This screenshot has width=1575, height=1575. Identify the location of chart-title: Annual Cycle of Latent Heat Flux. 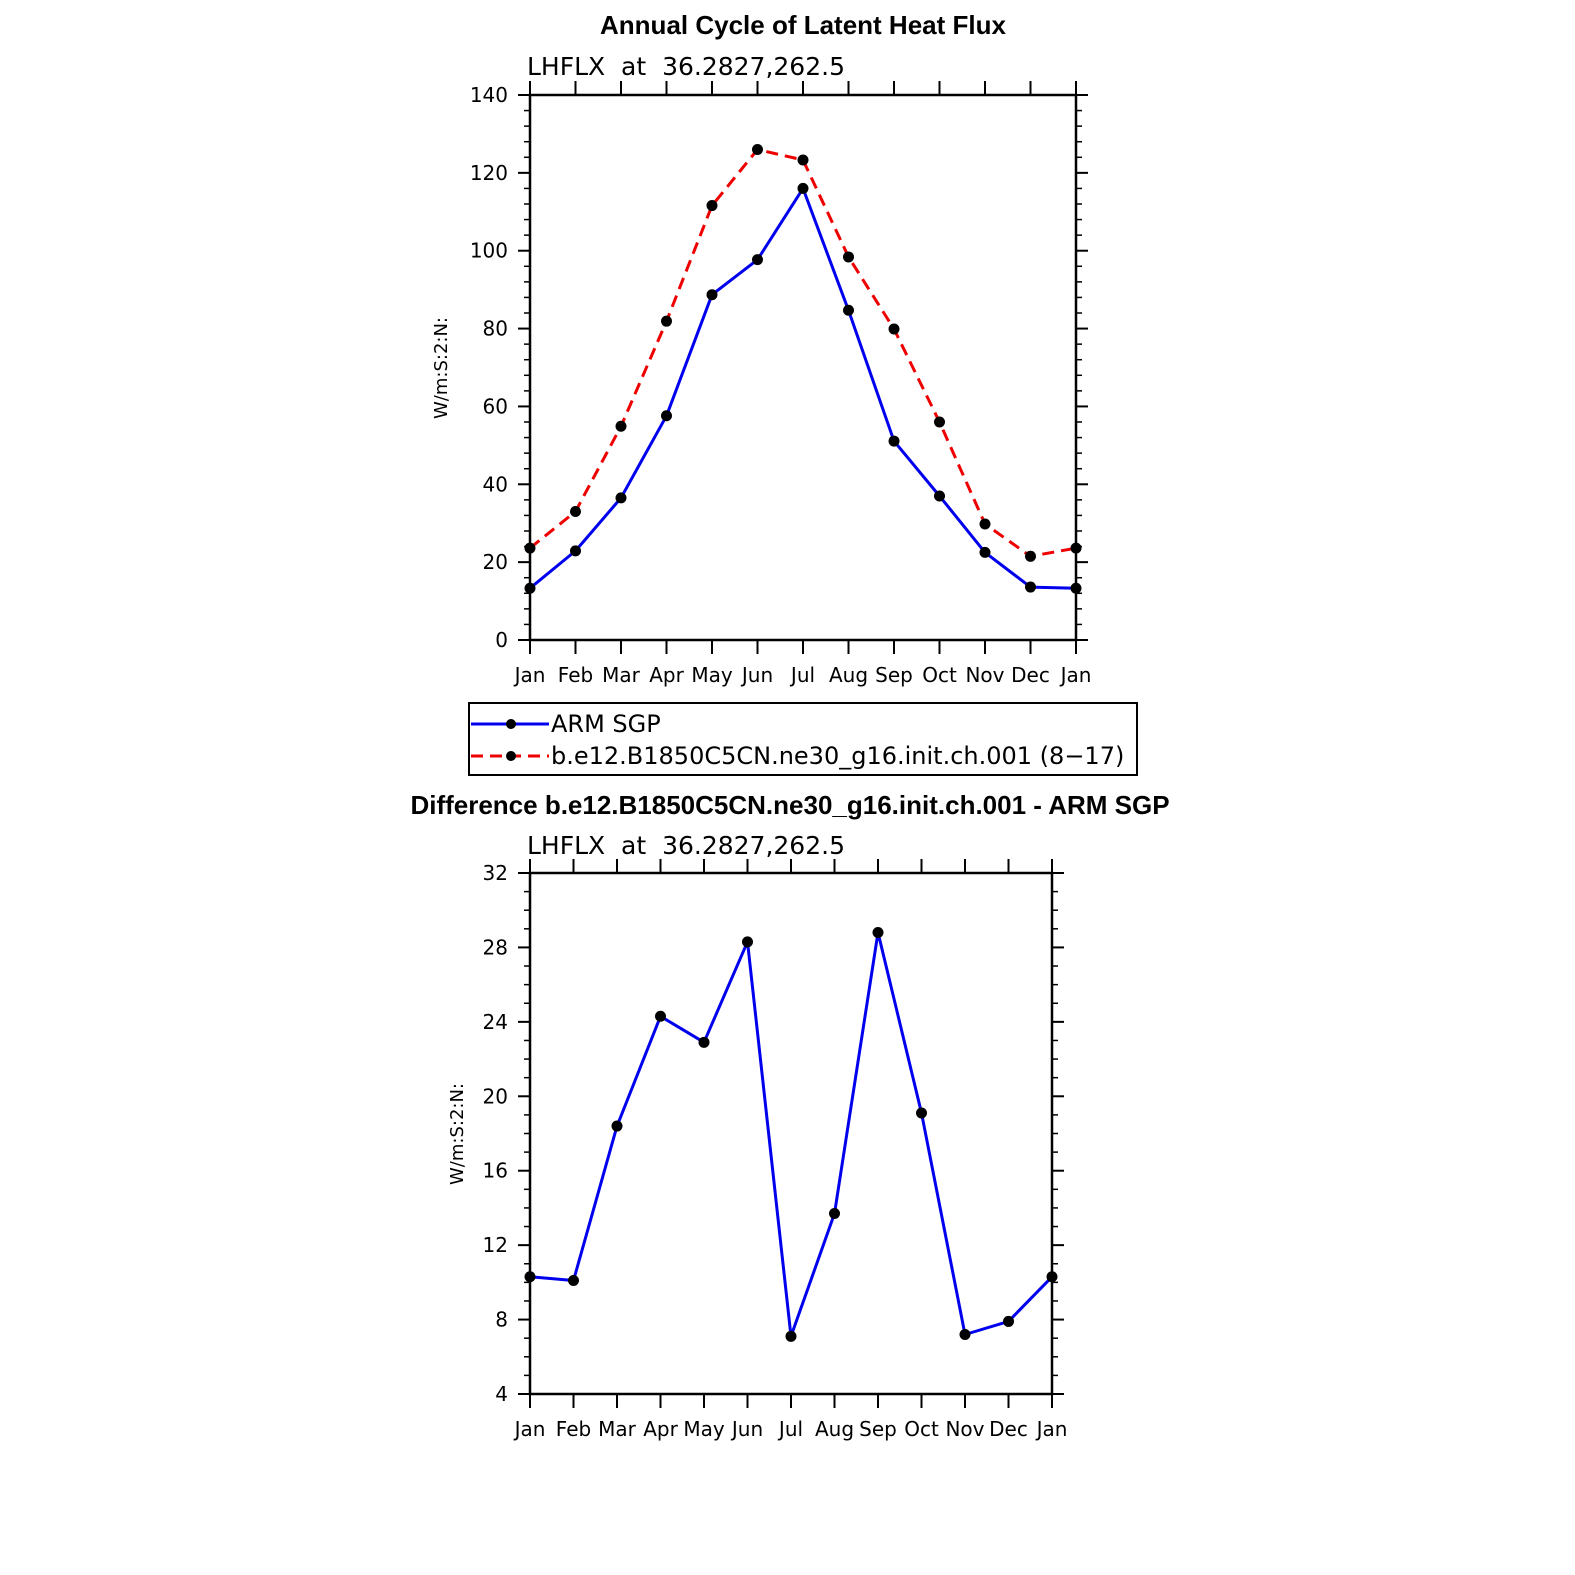
(803, 25).